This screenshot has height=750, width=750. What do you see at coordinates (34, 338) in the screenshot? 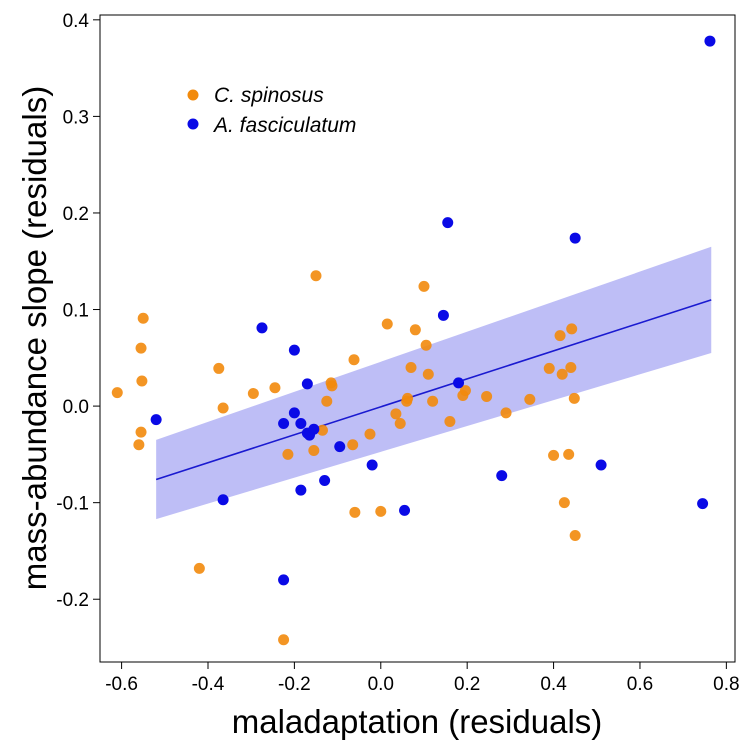
I see `y-axis-title: mass-abundance slope (residuals)` at bounding box center [34, 338].